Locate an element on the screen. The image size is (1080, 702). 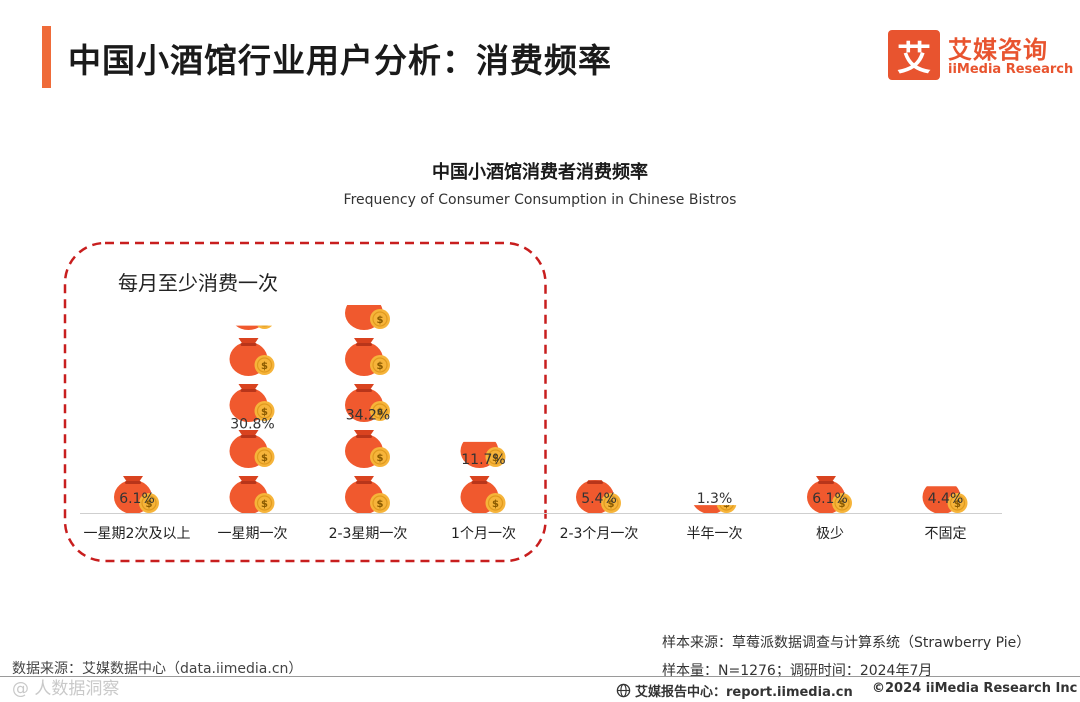
watermark-text: @ 人数据洞察 is located at coordinates (66, 689).